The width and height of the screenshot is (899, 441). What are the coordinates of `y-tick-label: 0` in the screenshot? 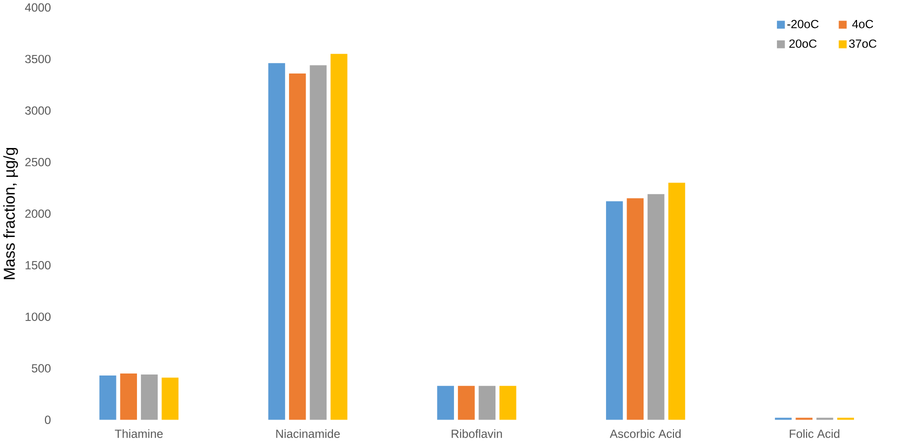 It's located at (47, 420).